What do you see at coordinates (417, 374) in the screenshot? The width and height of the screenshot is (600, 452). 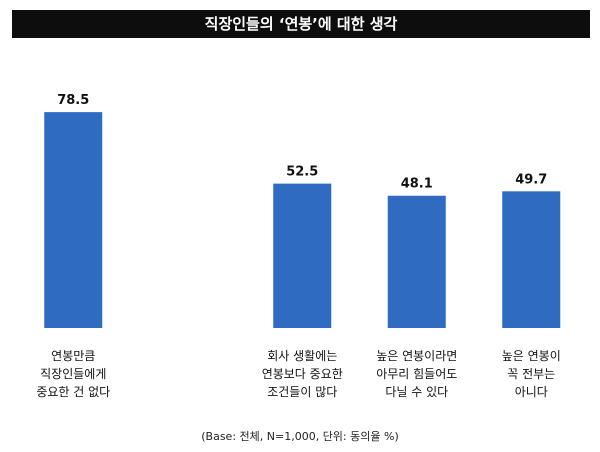 I see `category-label: 높은 연봉이라면 아무리 힘들어도 다닐 수 있다` at bounding box center [417, 374].